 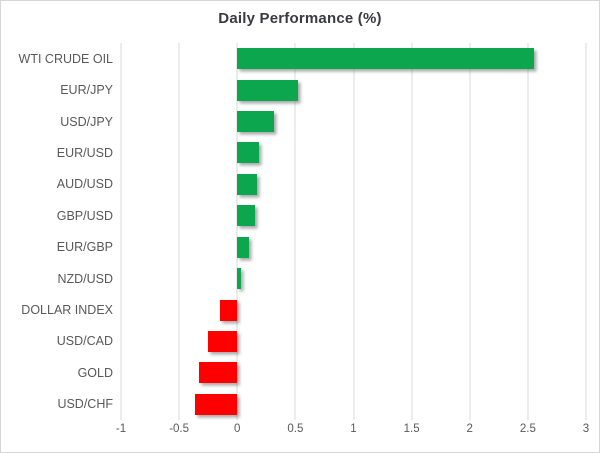 I want to click on x-axis: -1 -0.5 0 0.5 1 1.5 2 2.5 3, so click(x=300, y=433).